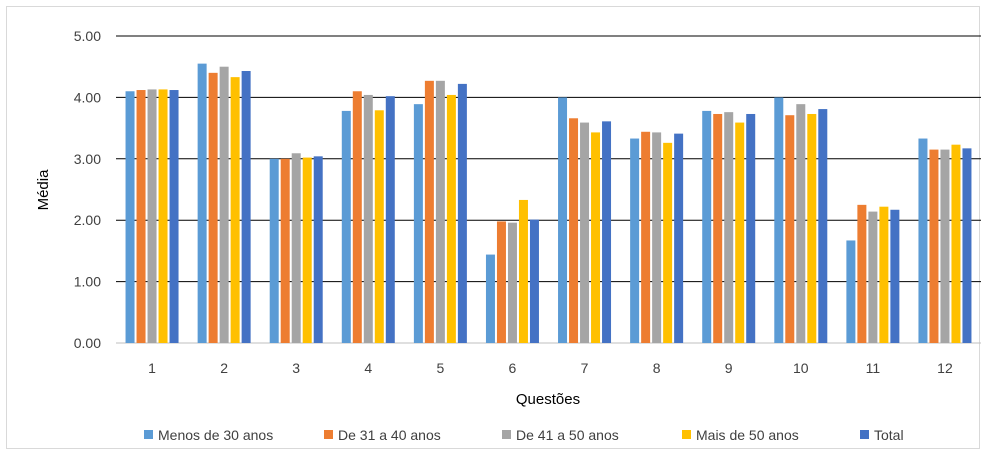 The image size is (988, 457). I want to click on x-tick-label: 9, so click(729, 368).